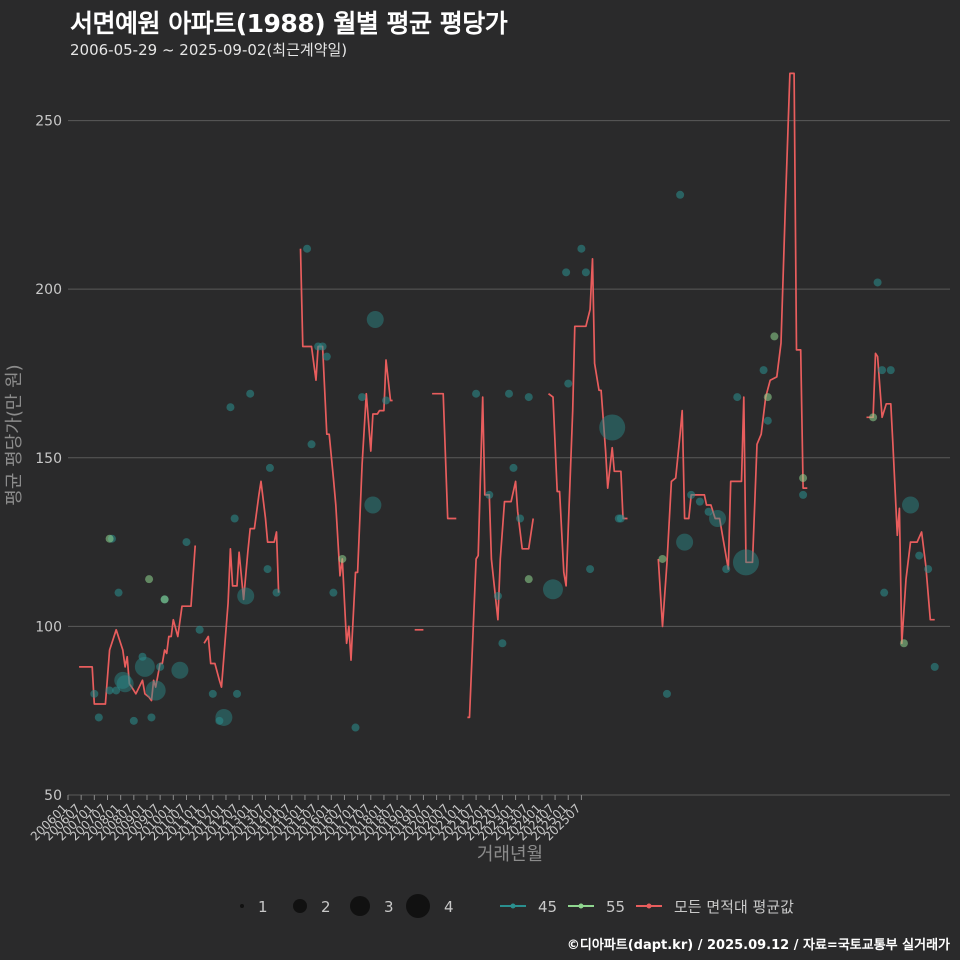 This screenshot has width=960, height=960. What do you see at coordinates (510, 854) in the screenshot?
I see `x-axis-title: 거래년월` at bounding box center [510, 854].